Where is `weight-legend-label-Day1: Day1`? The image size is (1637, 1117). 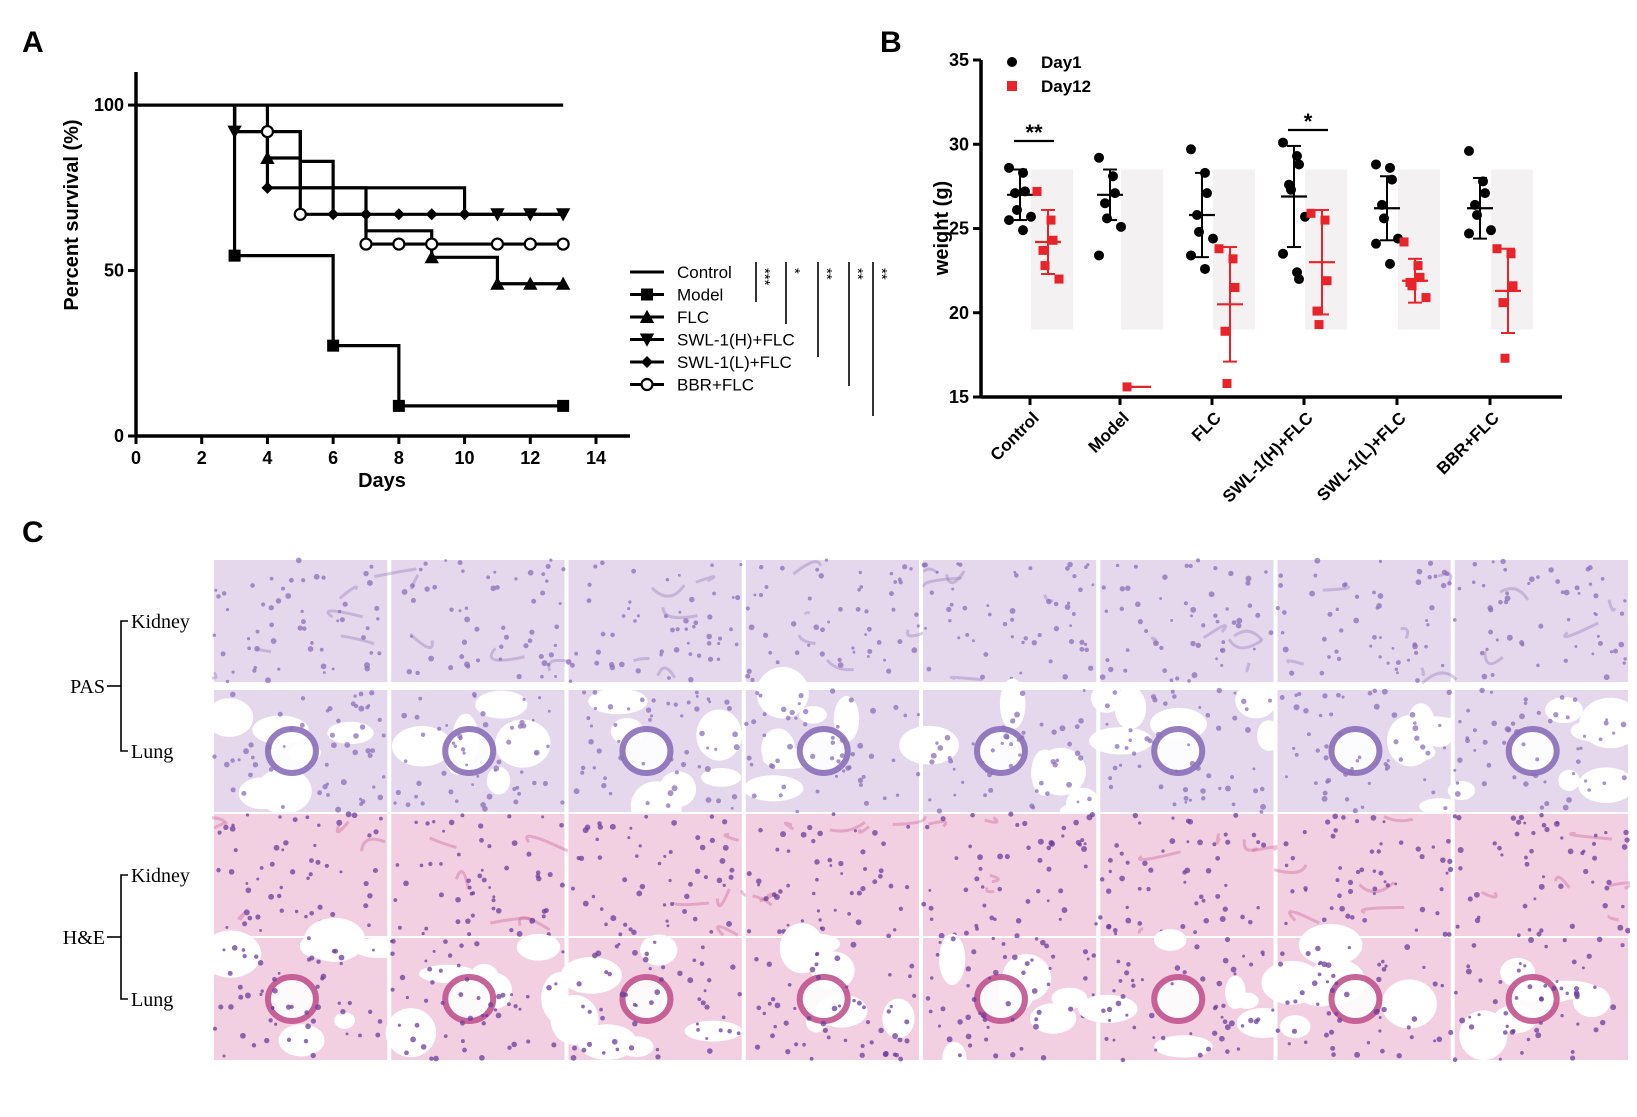 weight-legend-label-Day1: Day1 is located at coordinates (1061, 62).